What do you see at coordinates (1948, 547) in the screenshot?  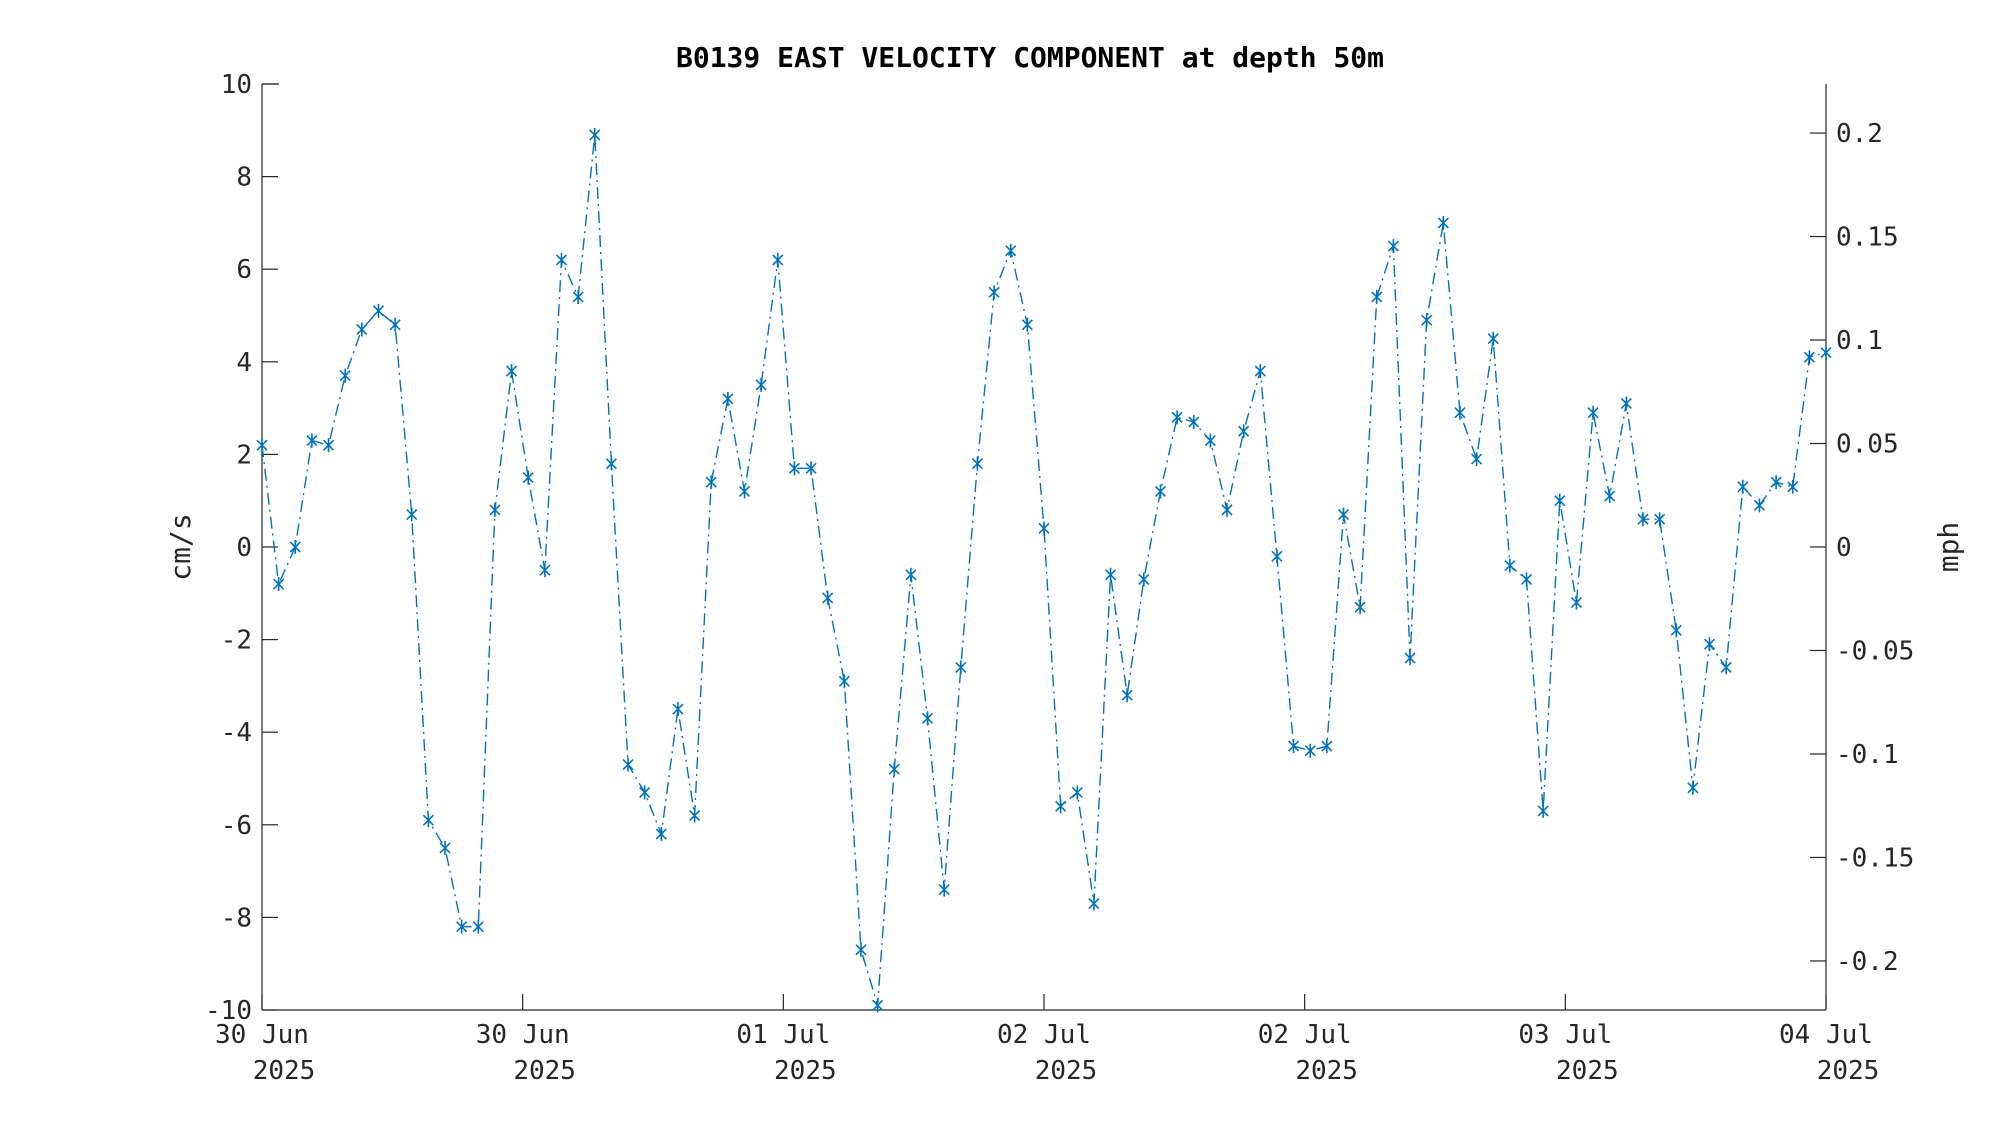 I see `y-axis-label-right: mph` at bounding box center [1948, 547].